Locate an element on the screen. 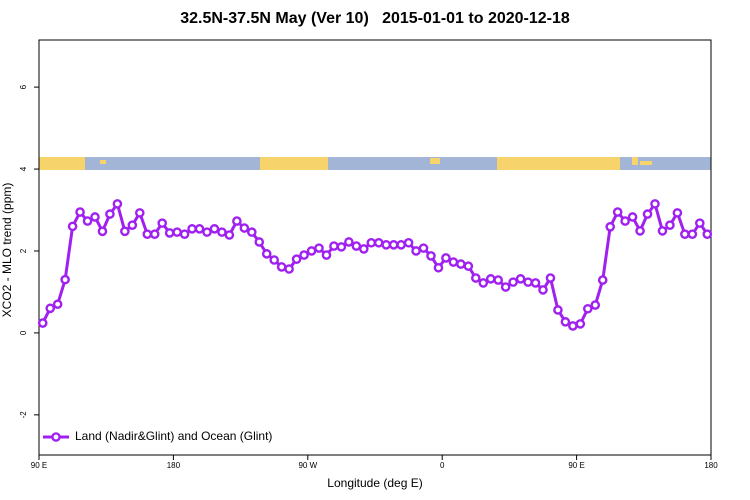 This screenshot has width=750, height=500. x-axis-label: Longitude (deg E) is located at coordinates (374, 483).